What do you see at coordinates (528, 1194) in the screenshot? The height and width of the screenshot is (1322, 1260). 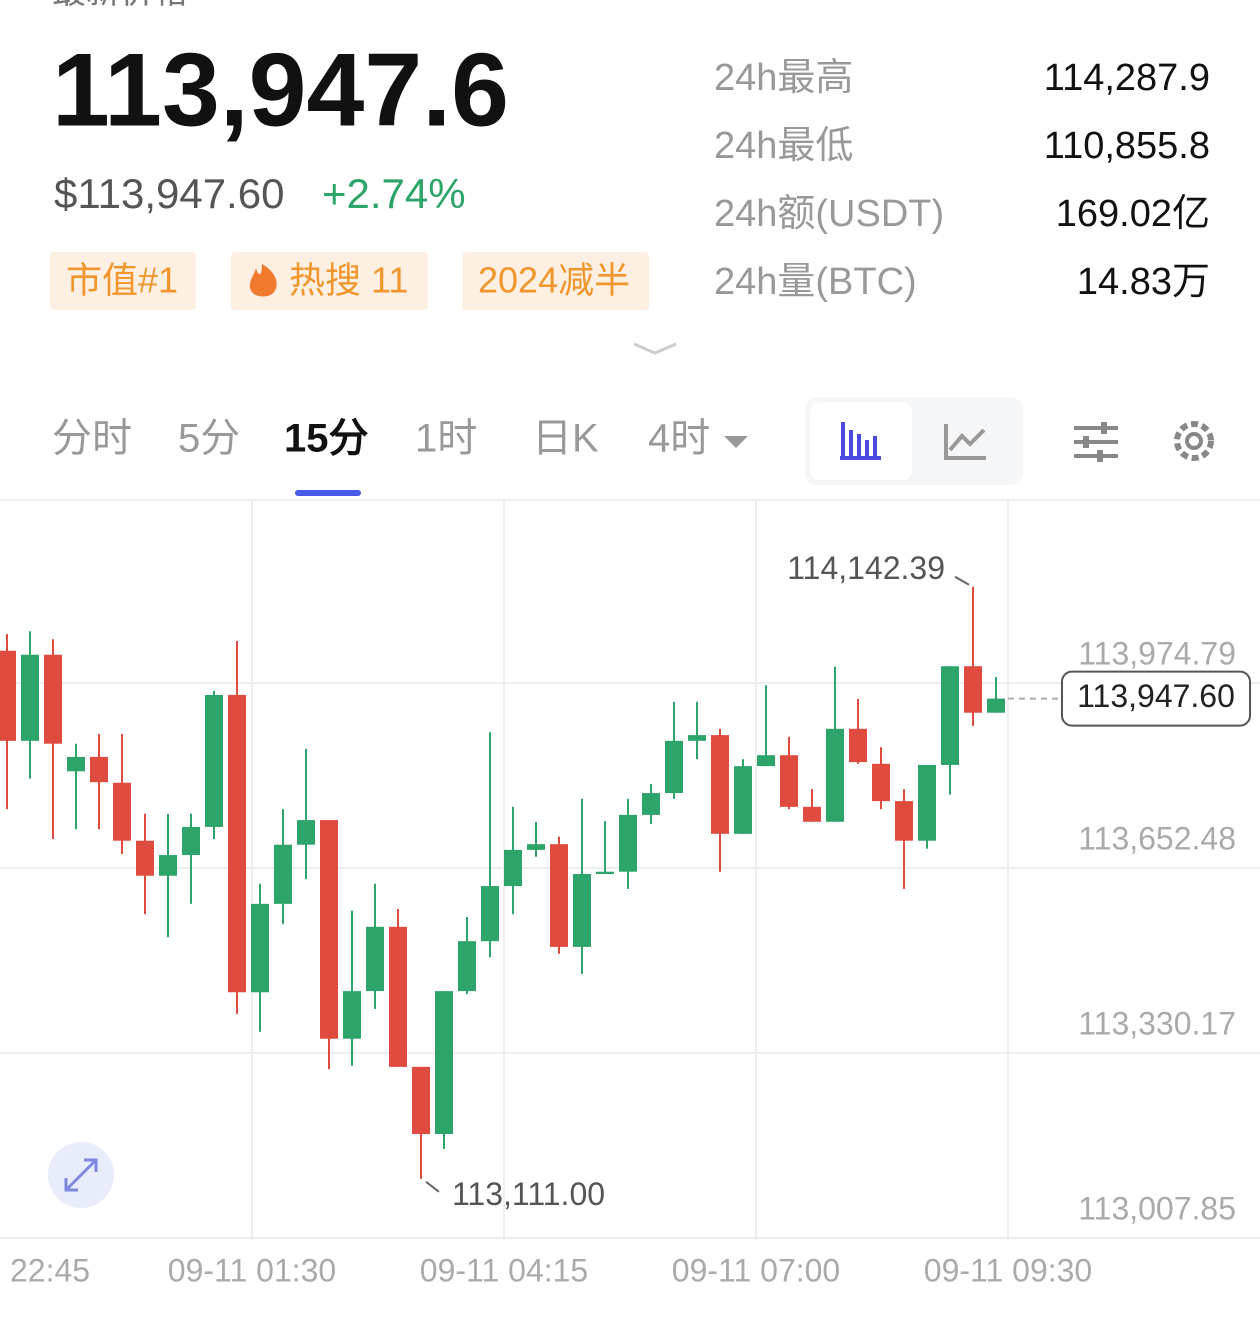 I see `low-label: 113,111.00` at bounding box center [528, 1194].